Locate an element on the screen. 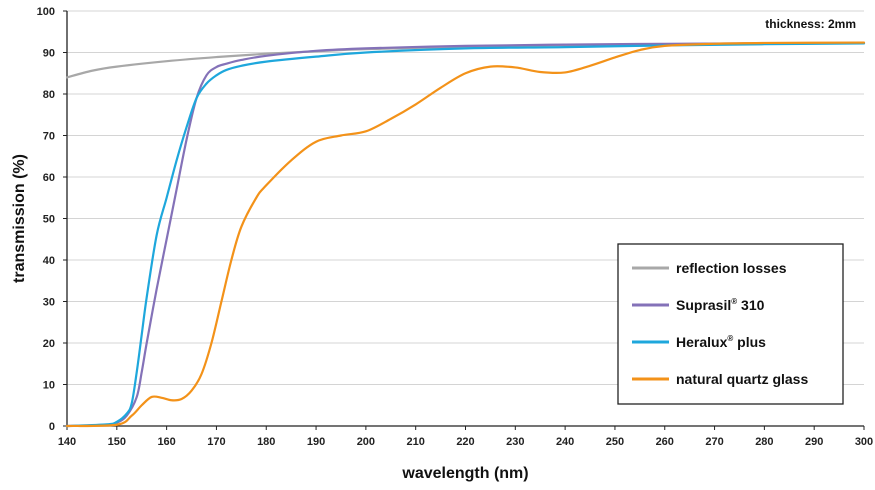 This screenshot has height=490, width=875. y-tick-label-80: 80 is located at coordinates (49, 95).